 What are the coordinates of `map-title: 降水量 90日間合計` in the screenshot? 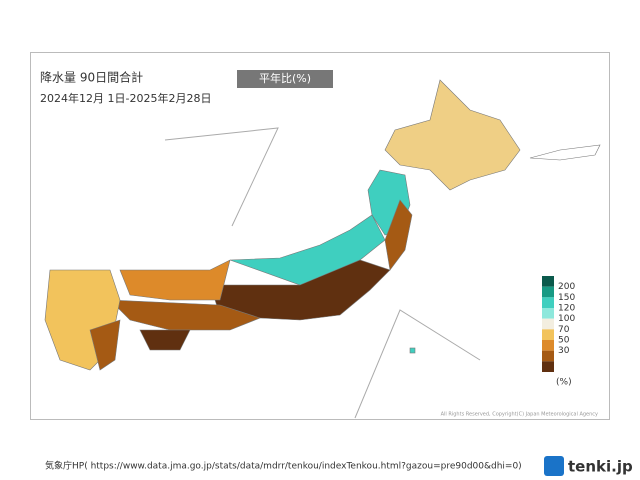 It's located at (91, 77).